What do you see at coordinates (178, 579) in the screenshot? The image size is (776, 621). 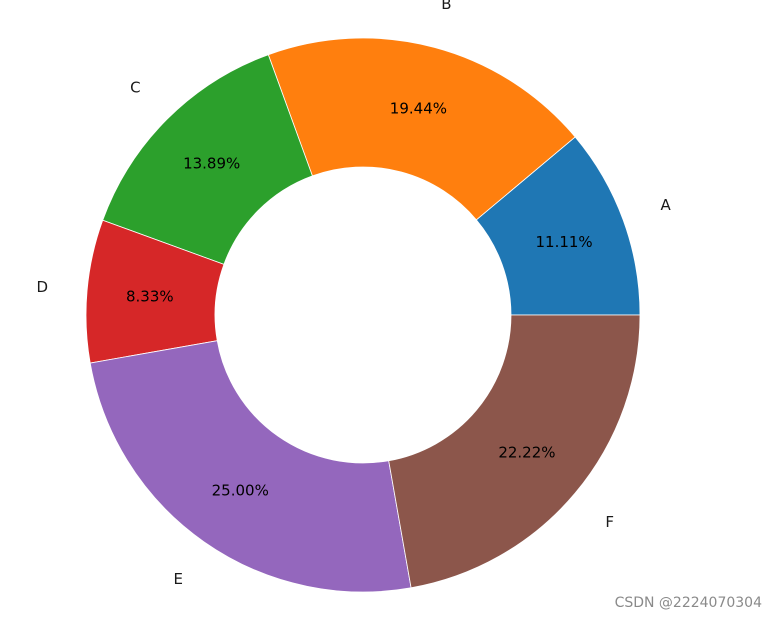 I see `category-label-e: E` at bounding box center [178, 579].